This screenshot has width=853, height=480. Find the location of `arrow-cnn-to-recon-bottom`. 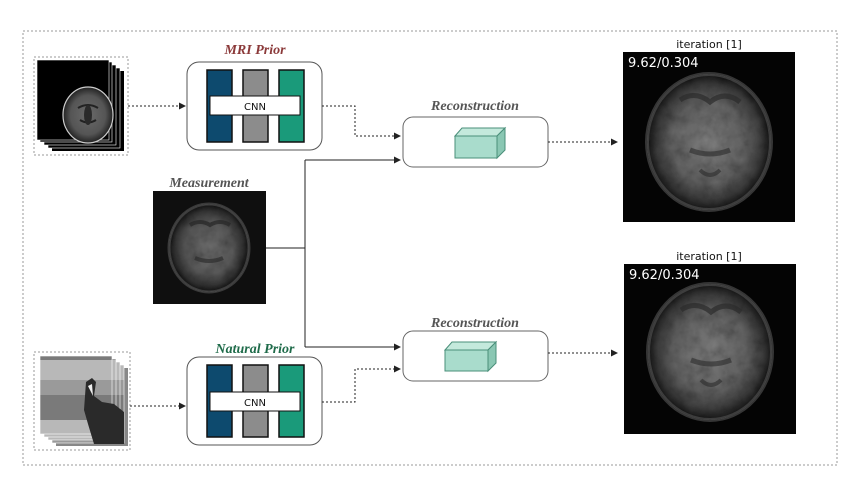

arrow-cnn-to-recon-bottom is located at coordinates (361, 384).